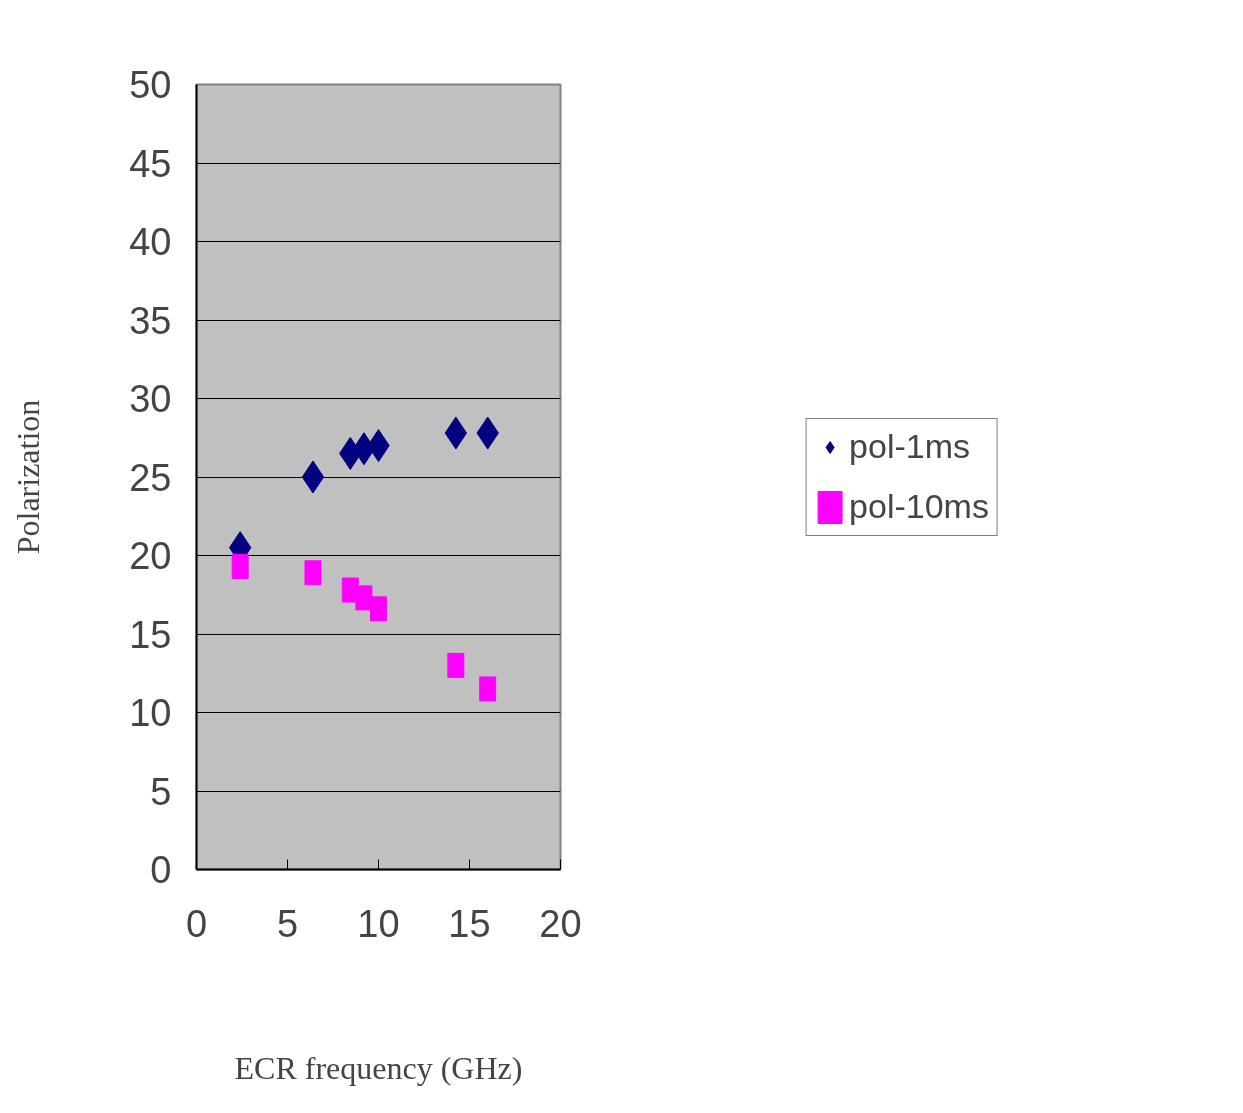 The width and height of the screenshot is (1243, 1113). Describe the element at coordinates (150, 163) in the screenshot. I see `y-tick-label: 45` at that location.